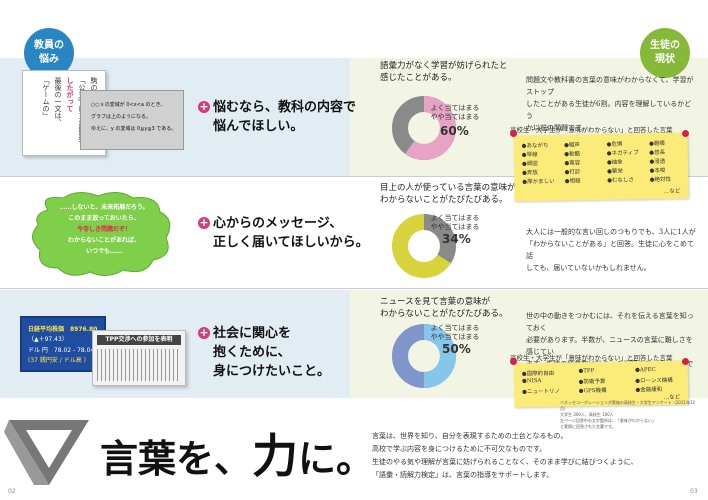 The width and height of the screenshot is (708, 500). What do you see at coordinates (586, 371) in the screenshot?
I see `note-word: ●TPP` at bounding box center [586, 371].